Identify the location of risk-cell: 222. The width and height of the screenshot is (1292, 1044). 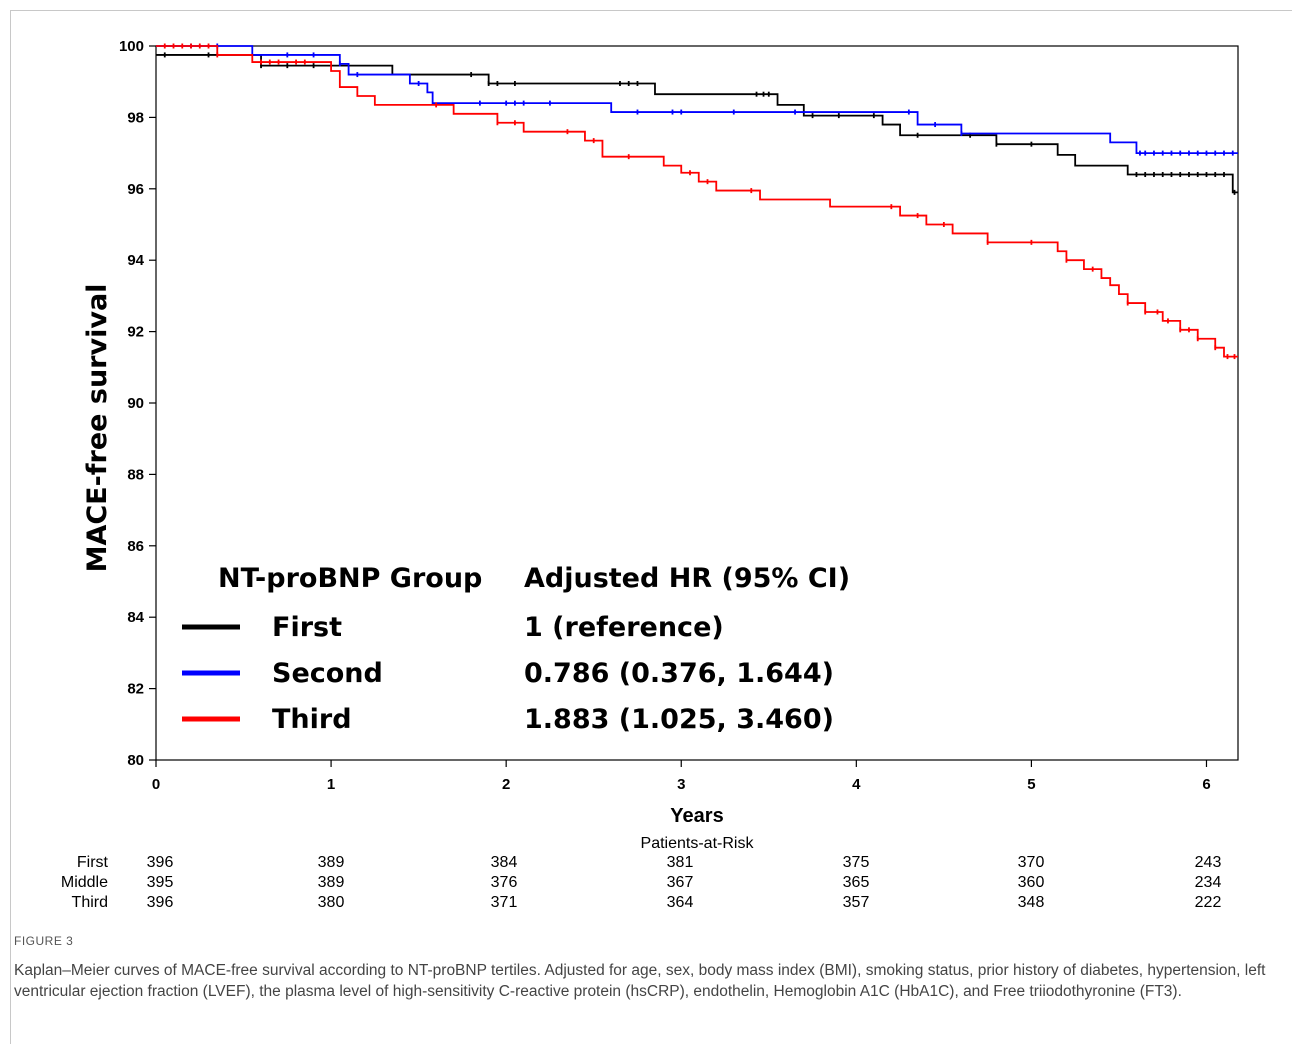
(1208, 902).